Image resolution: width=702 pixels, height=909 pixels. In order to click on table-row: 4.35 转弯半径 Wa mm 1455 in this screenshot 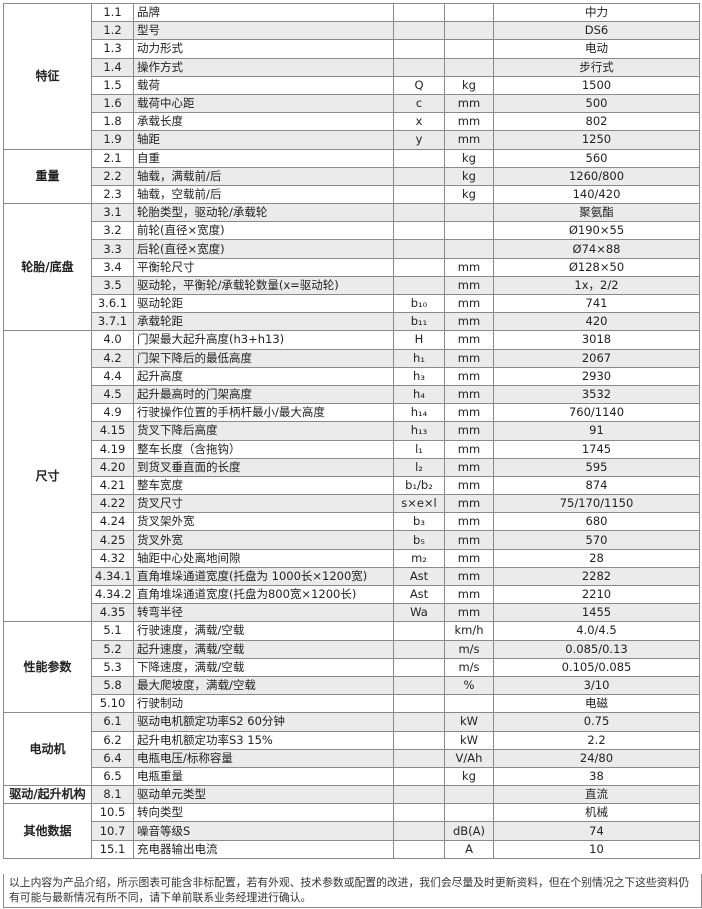, I will do `click(352, 613)`.